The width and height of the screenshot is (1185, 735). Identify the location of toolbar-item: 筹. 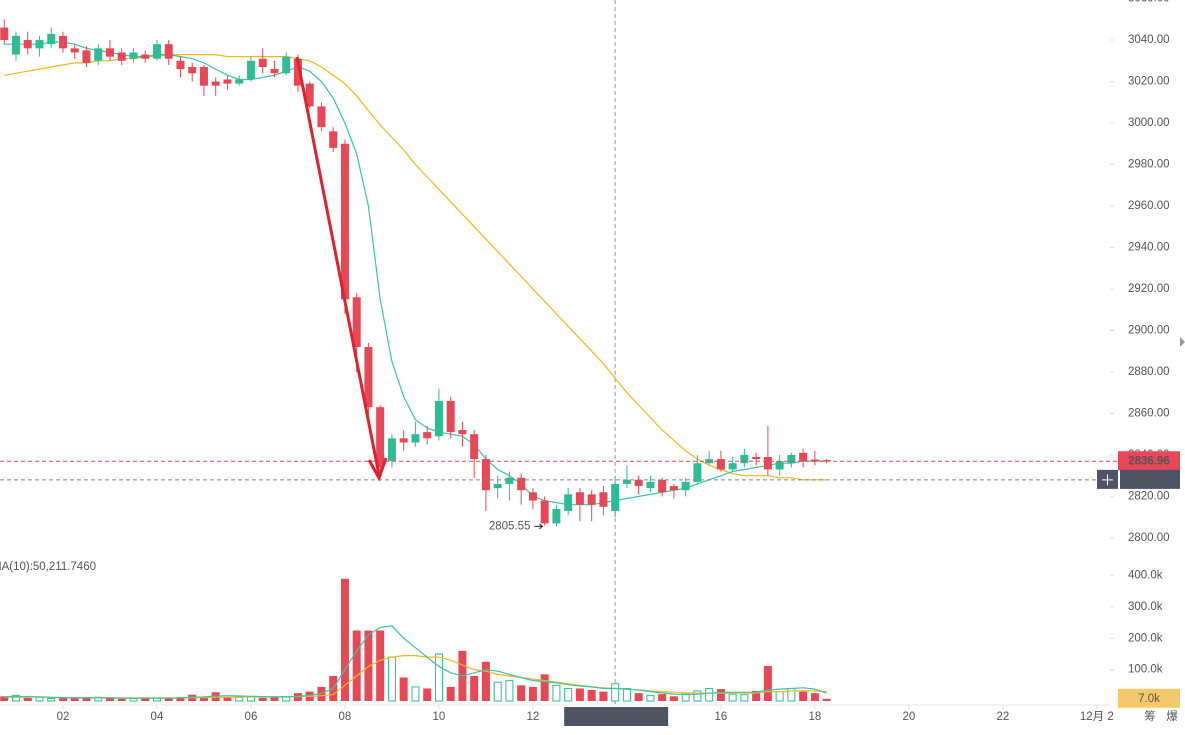
(1150, 716).